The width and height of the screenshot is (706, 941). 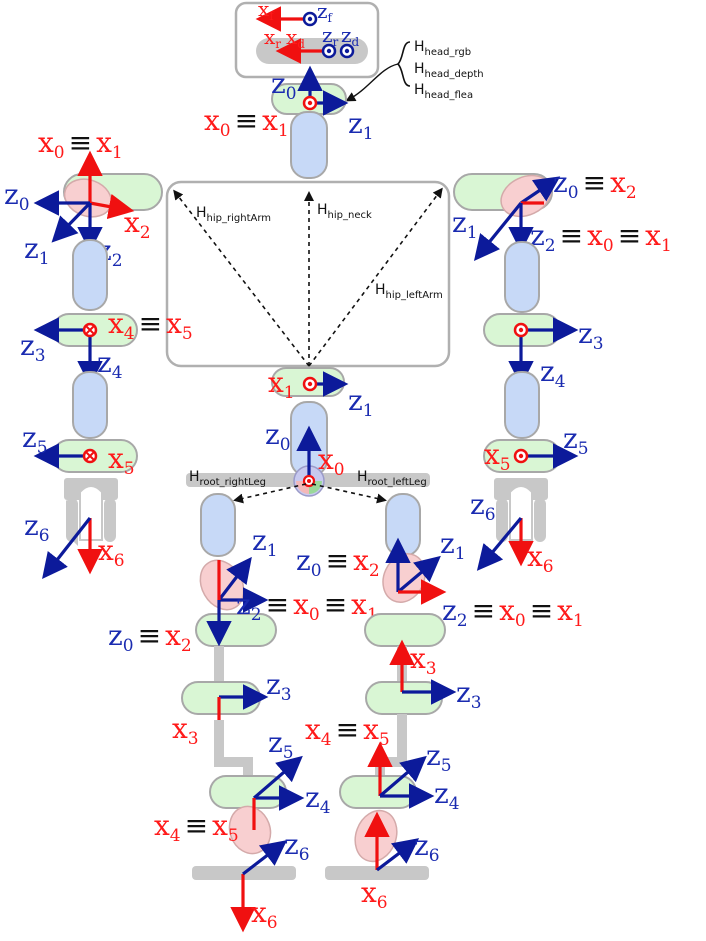 I want to click on svg-text: Hhead_depth, so click(x=449, y=70).